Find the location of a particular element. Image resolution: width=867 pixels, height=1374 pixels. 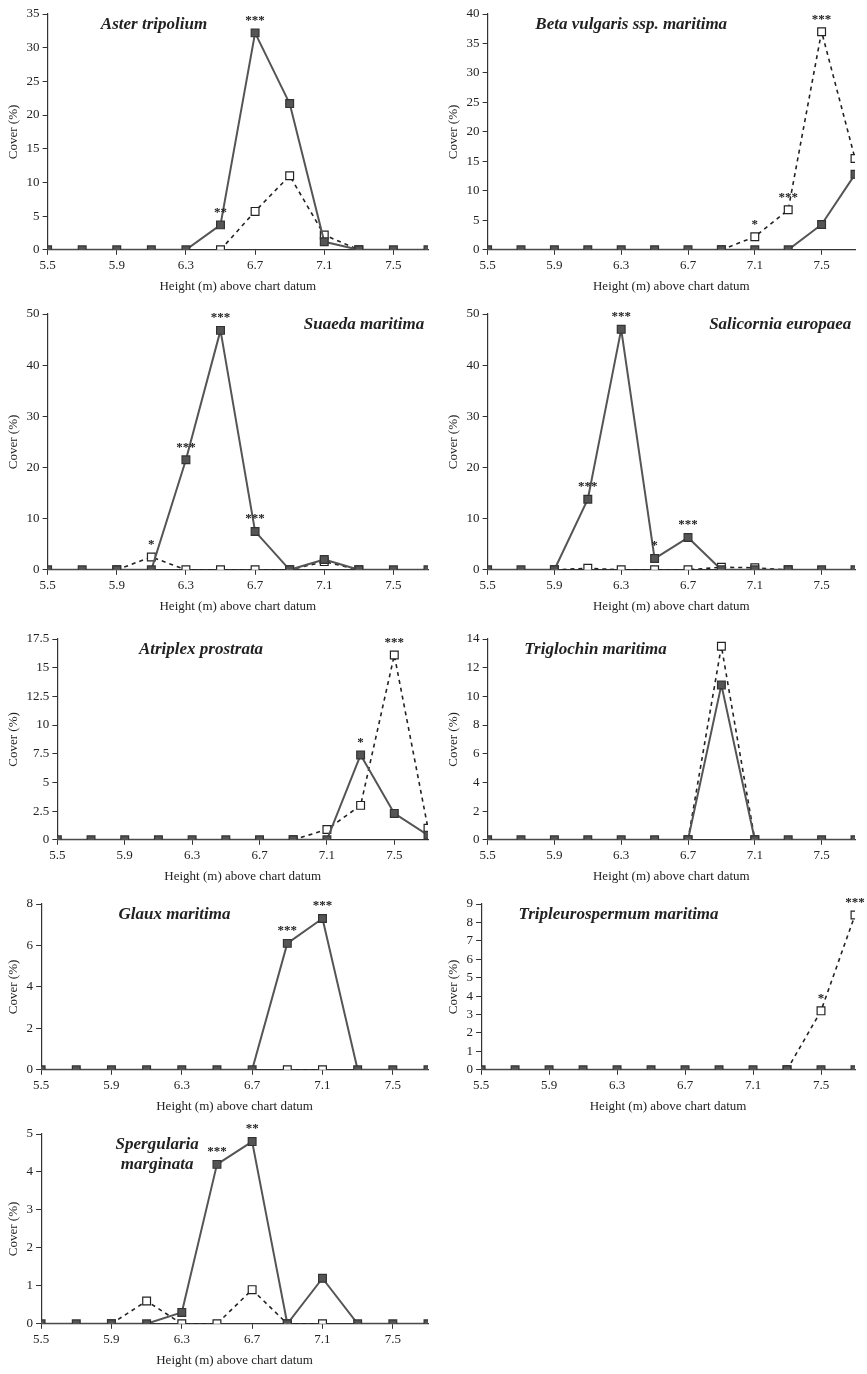

chart-title: Triglochin maritima is located at coordinates (596, 648).